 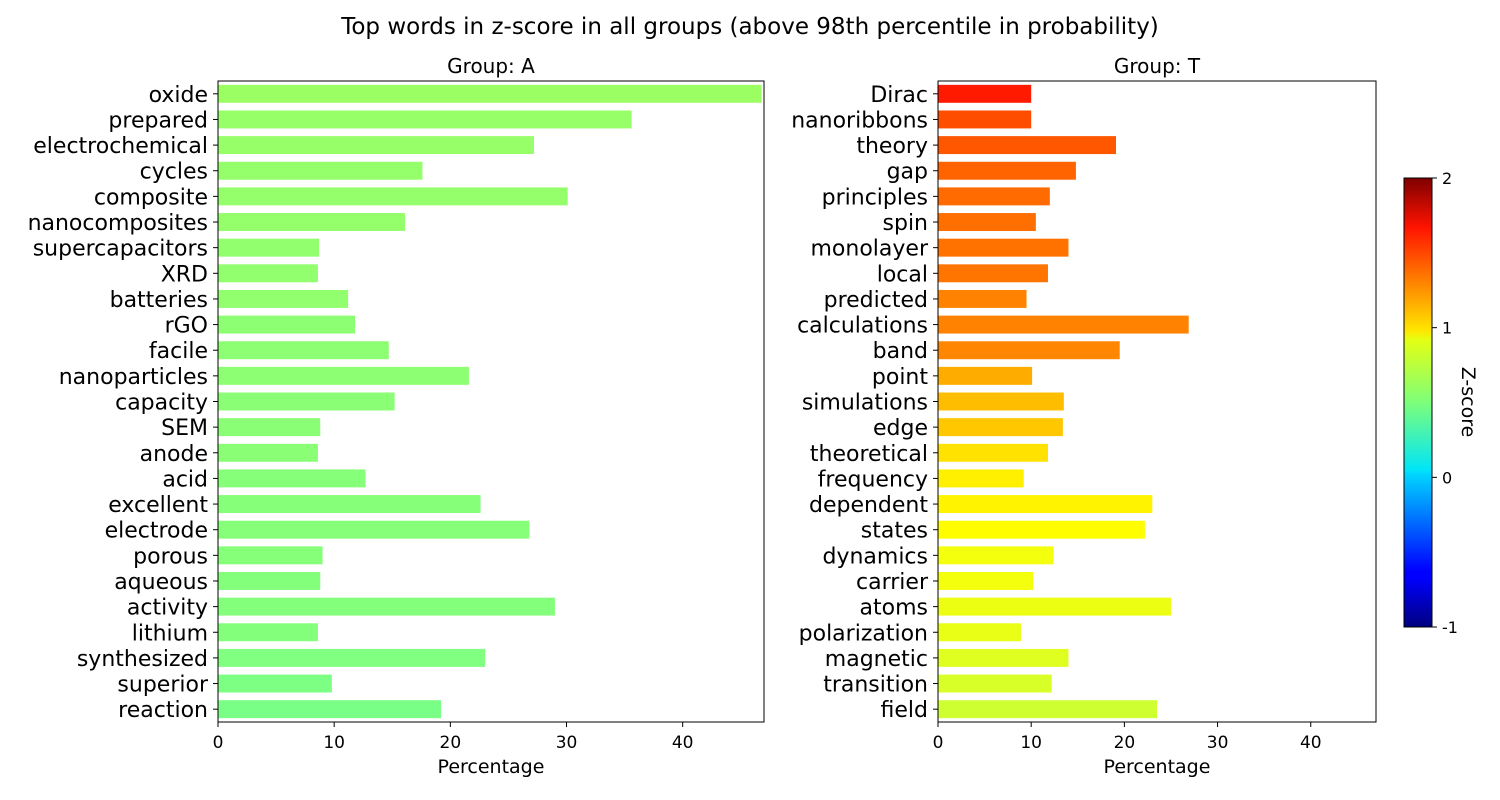 I want to click on bar-predicted, so click(x=982, y=298).